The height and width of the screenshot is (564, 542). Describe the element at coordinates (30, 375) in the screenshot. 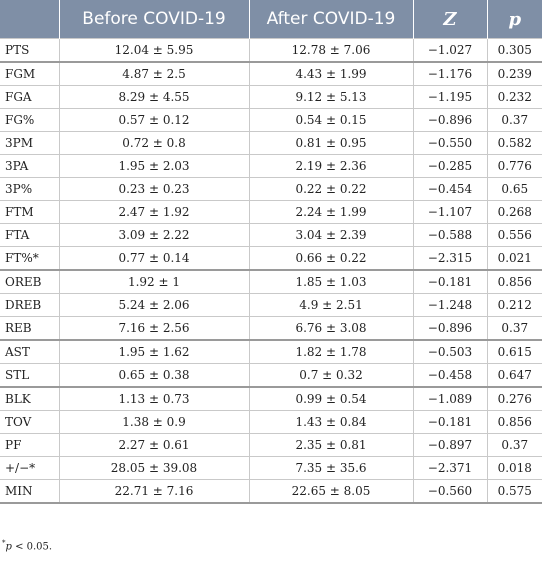

I see `metric-cell: STL` at that location.